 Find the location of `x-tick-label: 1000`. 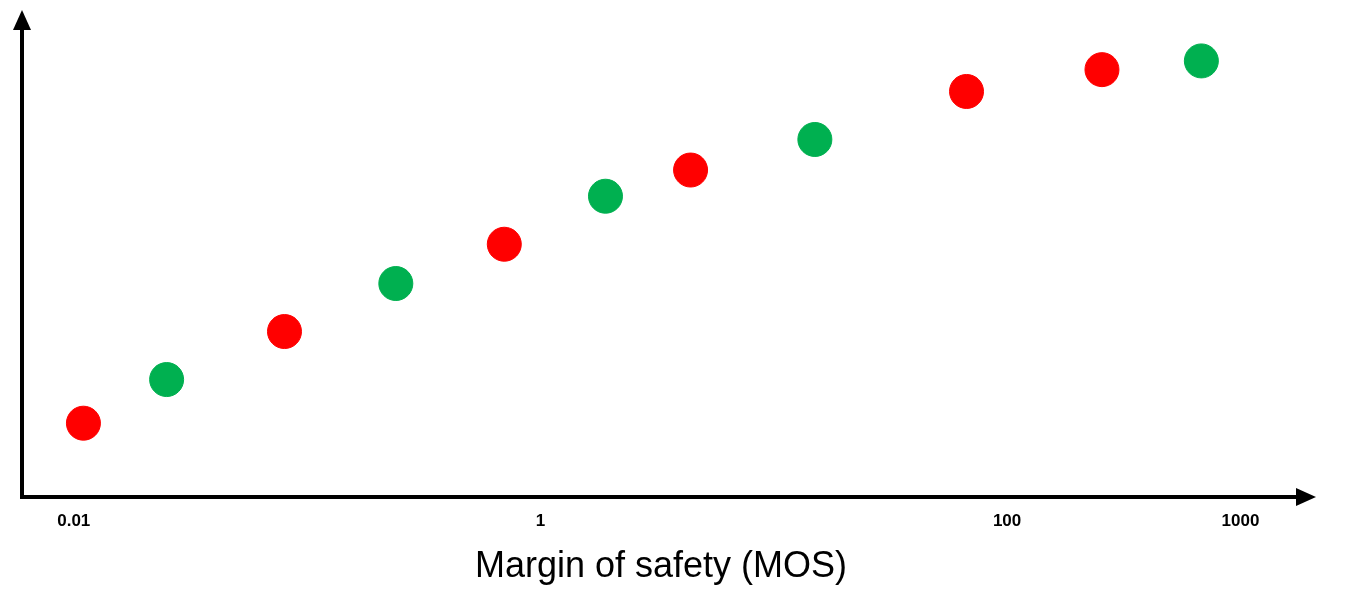

x-tick-label: 1000 is located at coordinates (1240, 521).